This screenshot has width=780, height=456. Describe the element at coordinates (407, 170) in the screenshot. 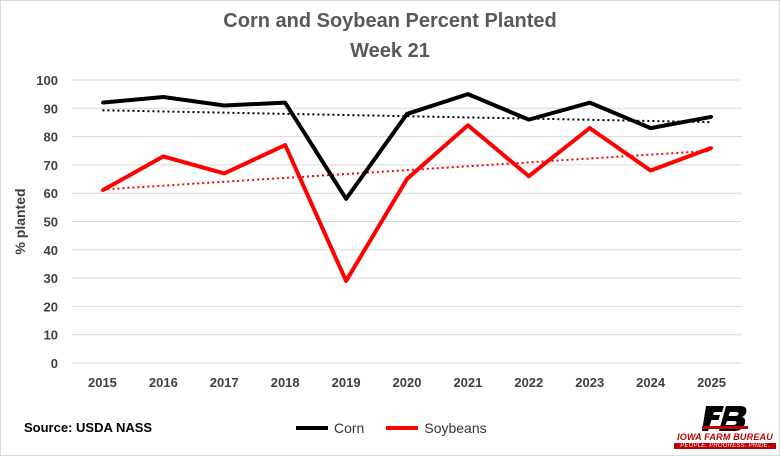

I see `trendline-soybeans` at that location.